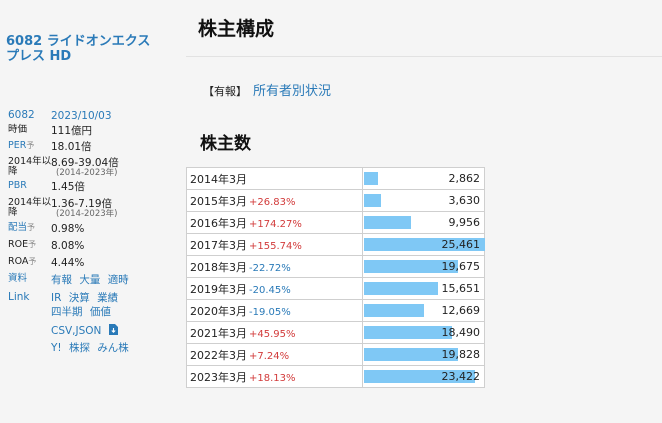  I want to click on kessan-link: 決算, so click(79, 298).